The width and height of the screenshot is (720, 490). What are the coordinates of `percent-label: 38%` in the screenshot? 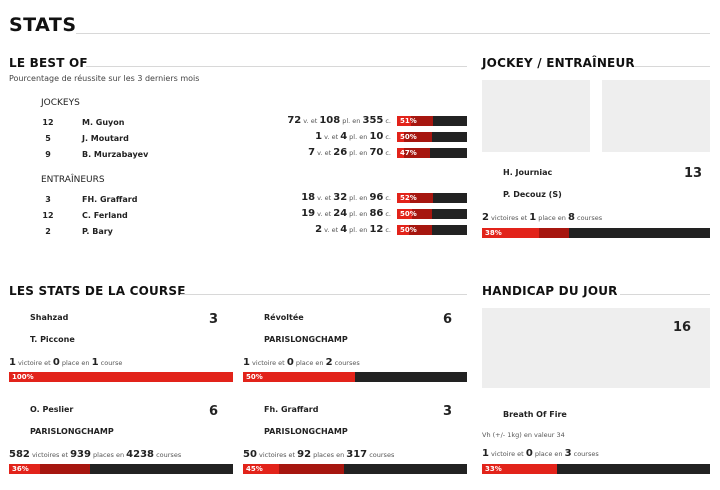 It's located at (493, 233).